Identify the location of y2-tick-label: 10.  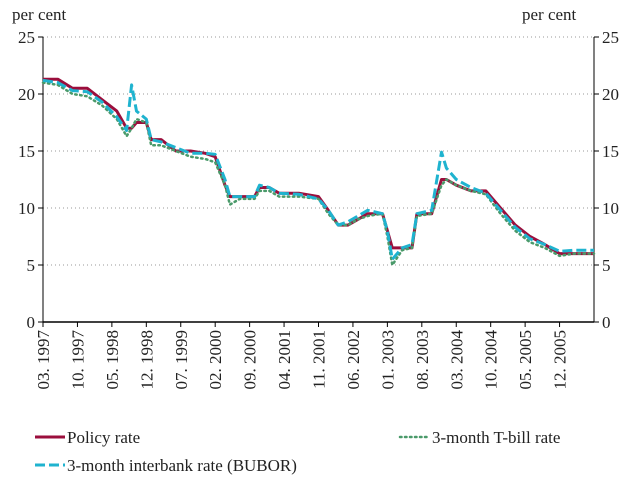
(610, 208).